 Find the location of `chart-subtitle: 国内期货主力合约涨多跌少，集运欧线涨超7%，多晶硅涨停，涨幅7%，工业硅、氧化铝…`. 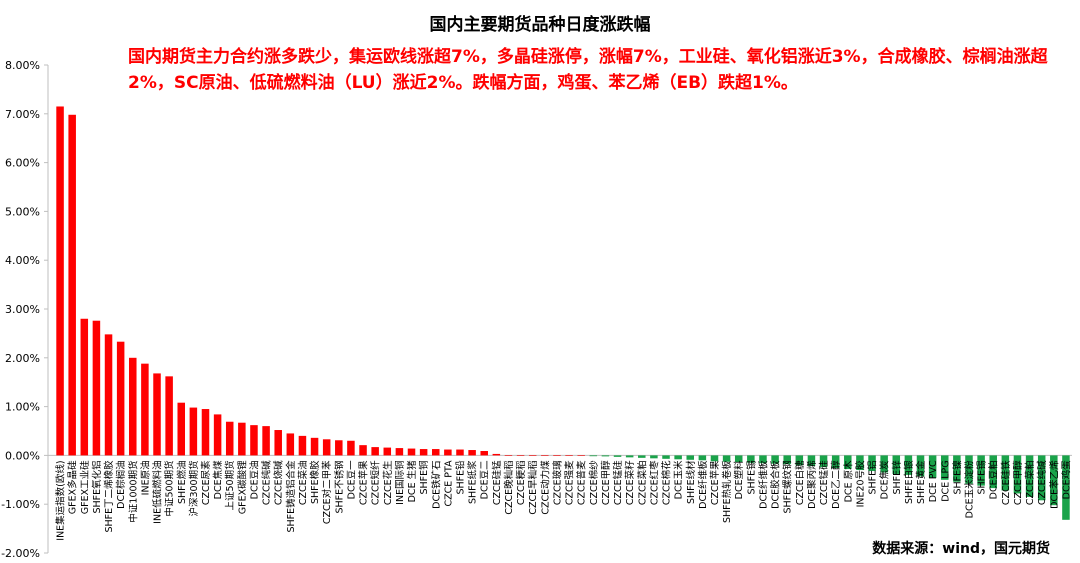

chart-subtitle: 国内期货主力合约涨多跌少，集运欧线涨超7%，多晶硅涨停，涨幅7%，工业硅、氧化铝… is located at coordinates (588, 70).